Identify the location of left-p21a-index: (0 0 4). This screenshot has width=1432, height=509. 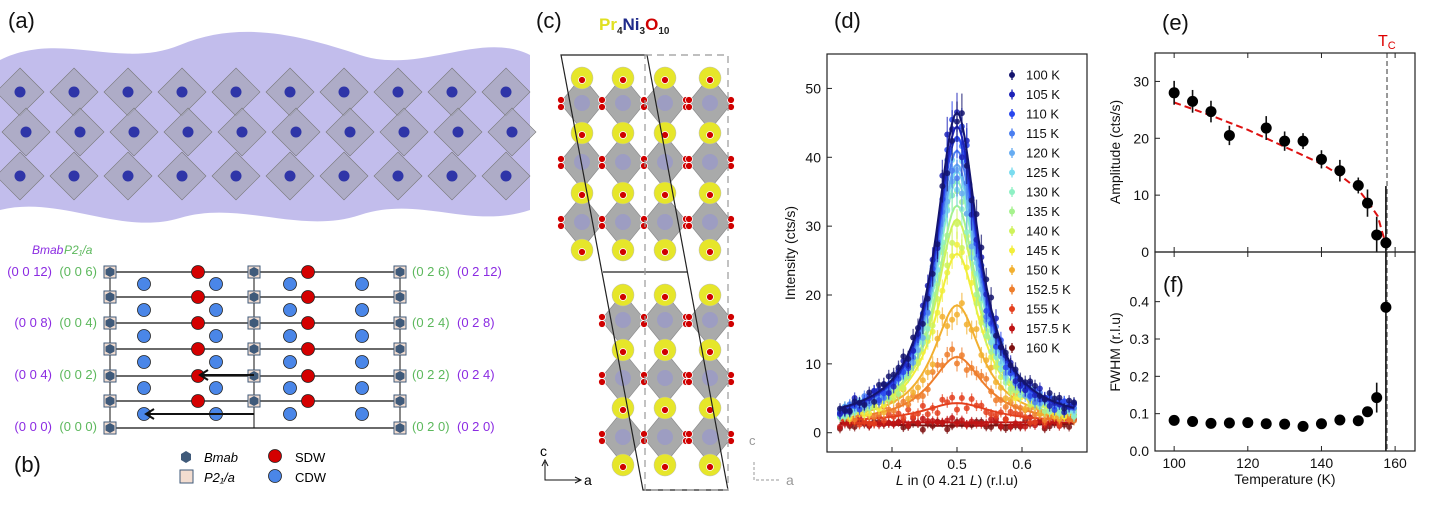
(78, 322).